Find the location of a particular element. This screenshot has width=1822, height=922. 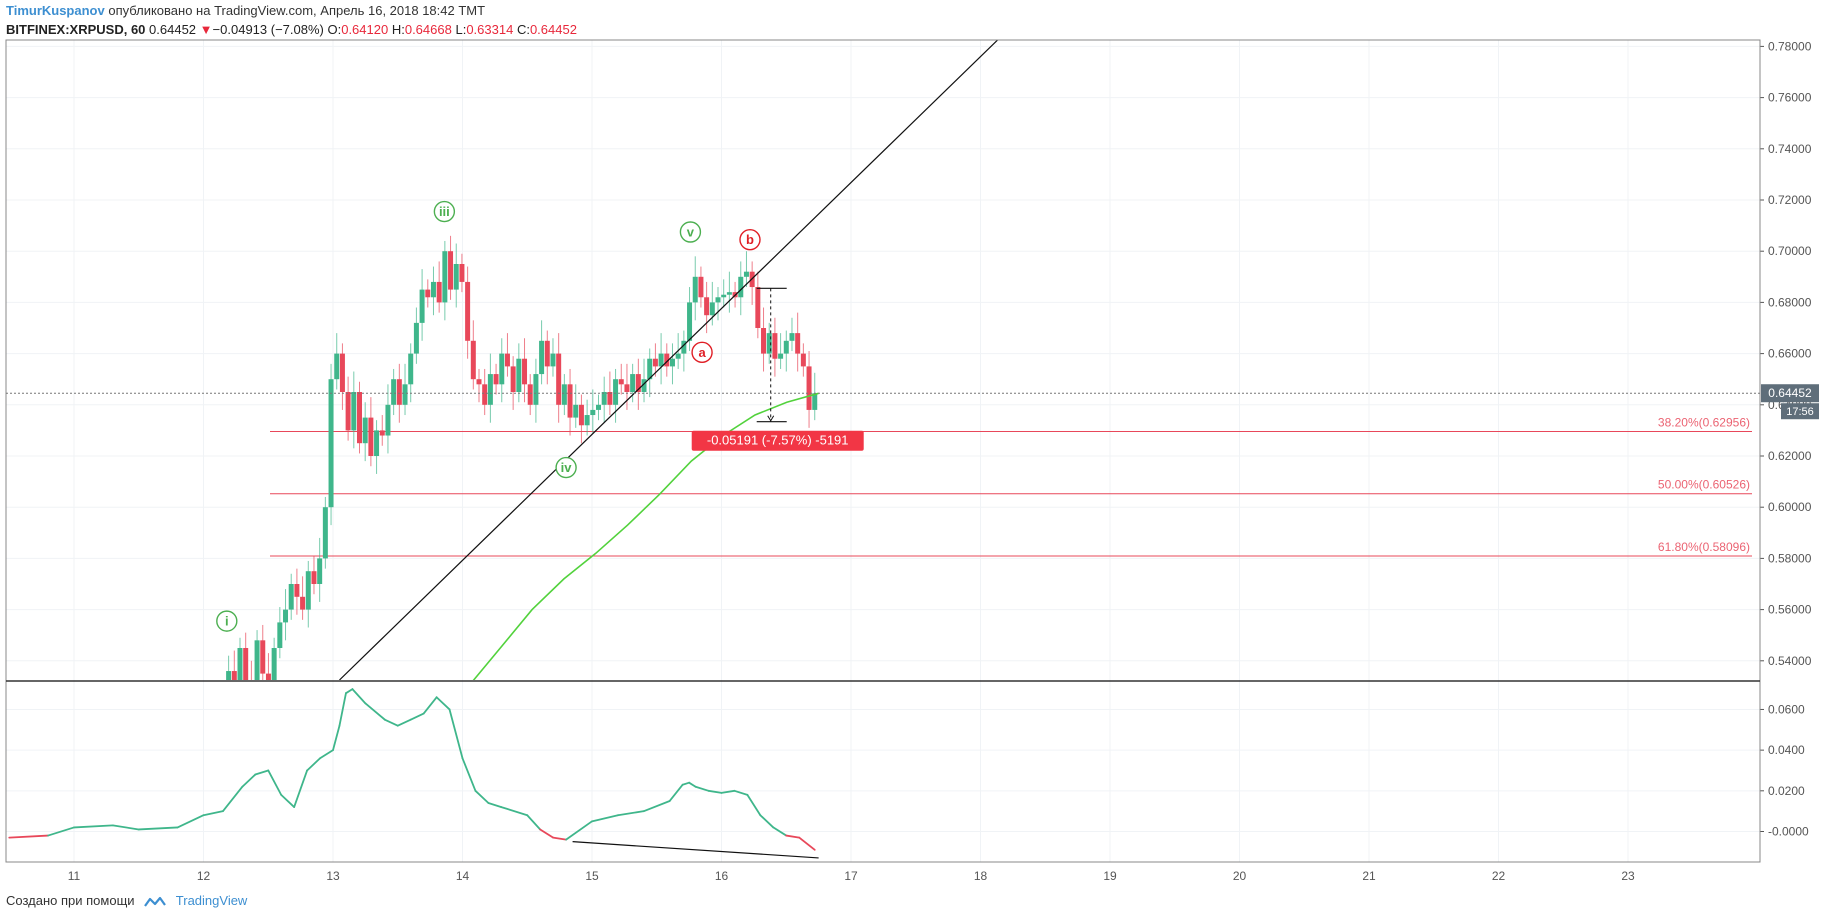

timer-tag-text: 17:56 is located at coordinates (1800, 412).